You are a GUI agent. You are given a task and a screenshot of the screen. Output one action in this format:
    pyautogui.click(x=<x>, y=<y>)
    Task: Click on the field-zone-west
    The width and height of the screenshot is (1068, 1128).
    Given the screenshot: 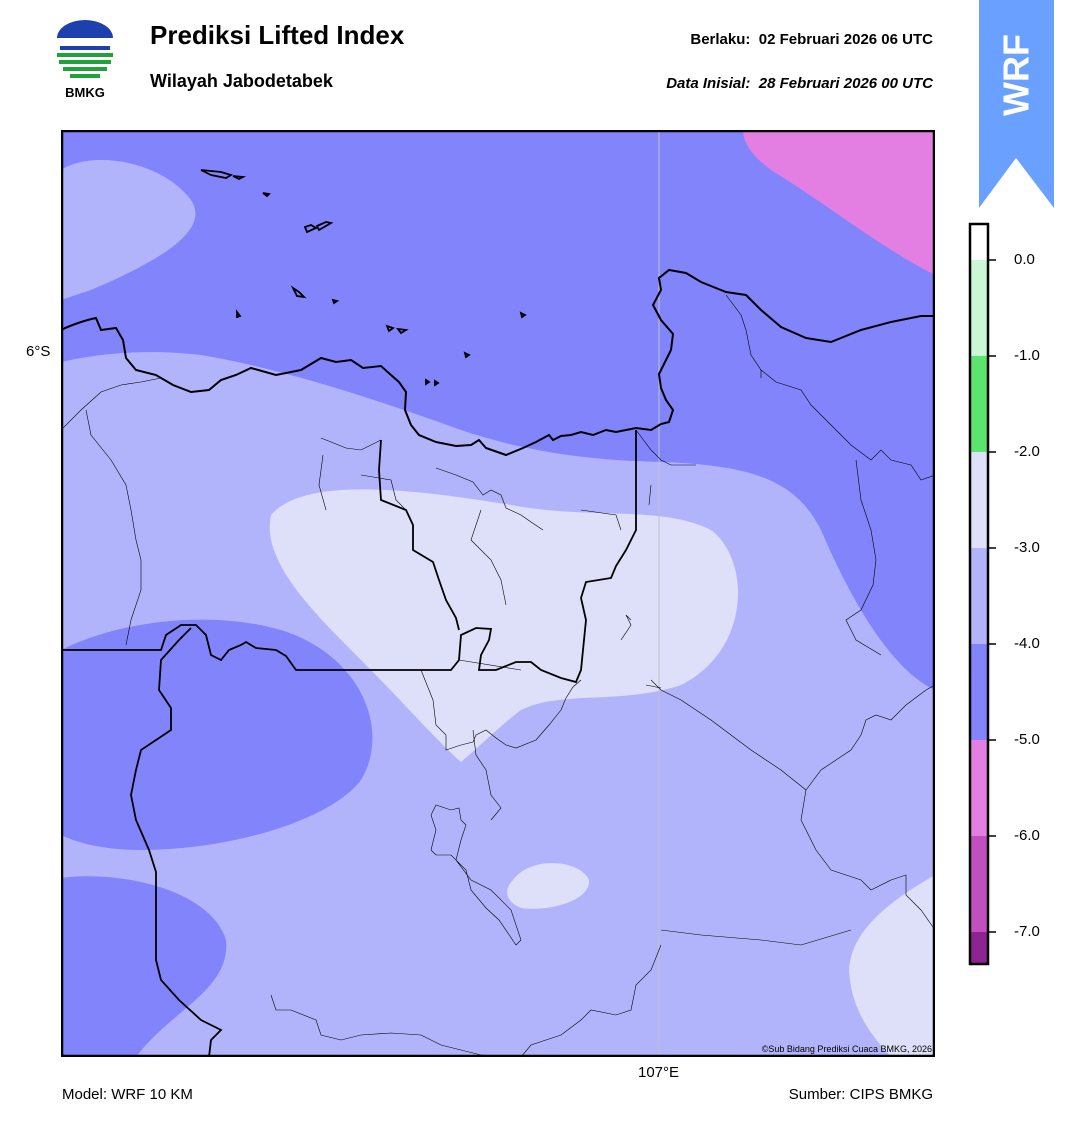 What is the action you would take?
    pyautogui.click(x=217, y=734)
    